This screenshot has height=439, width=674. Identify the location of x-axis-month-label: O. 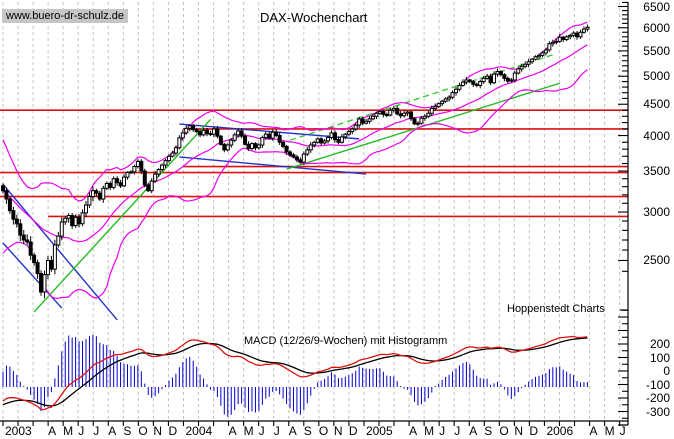
(504, 431).